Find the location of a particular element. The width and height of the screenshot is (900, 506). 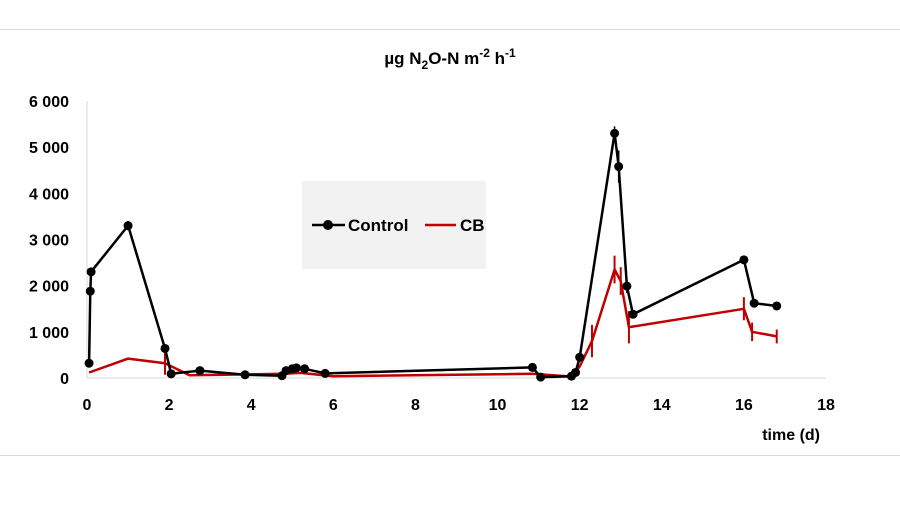

legend-control-marker is located at coordinates (328, 225).